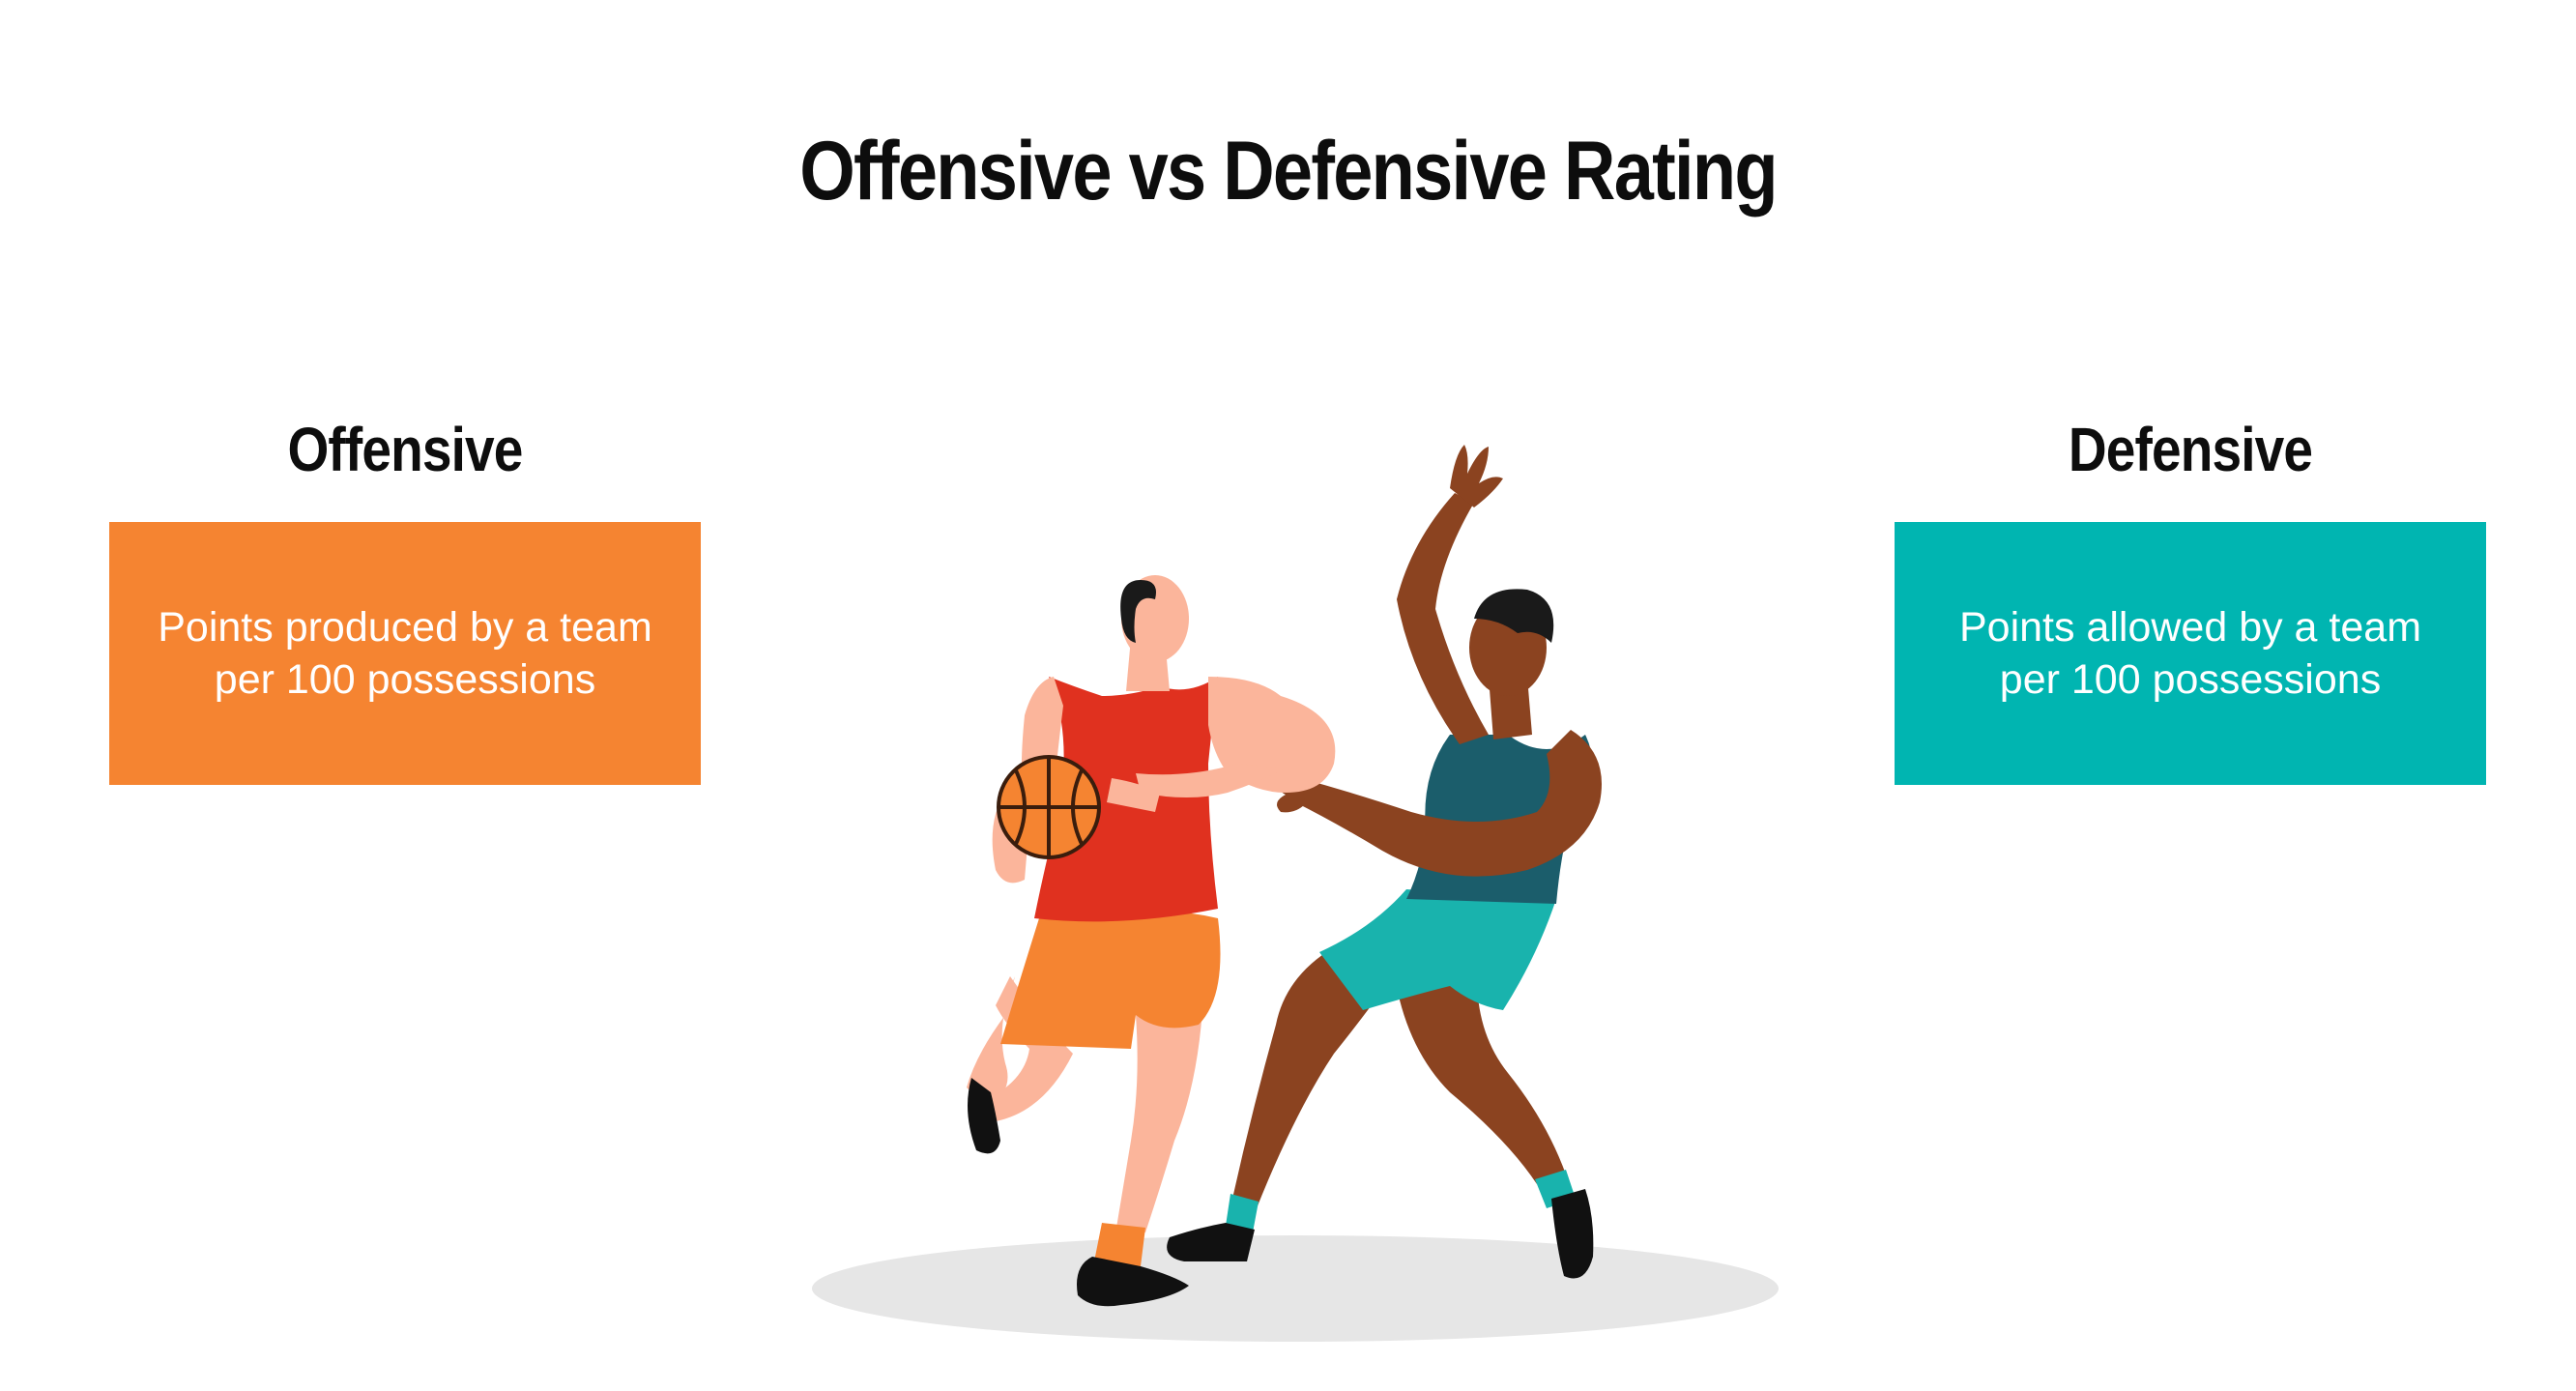  What do you see at coordinates (1151, 941) in the screenshot?
I see `attacker-figure` at bounding box center [1151, 941].